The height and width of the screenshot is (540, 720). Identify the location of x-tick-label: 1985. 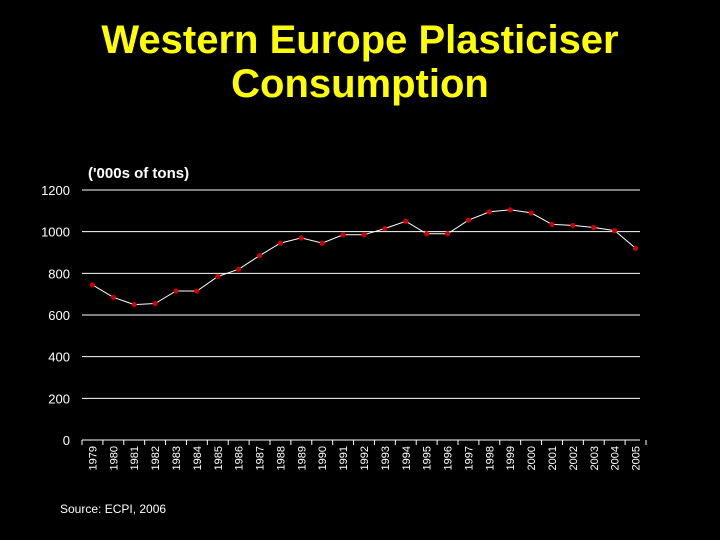
(219, 458).